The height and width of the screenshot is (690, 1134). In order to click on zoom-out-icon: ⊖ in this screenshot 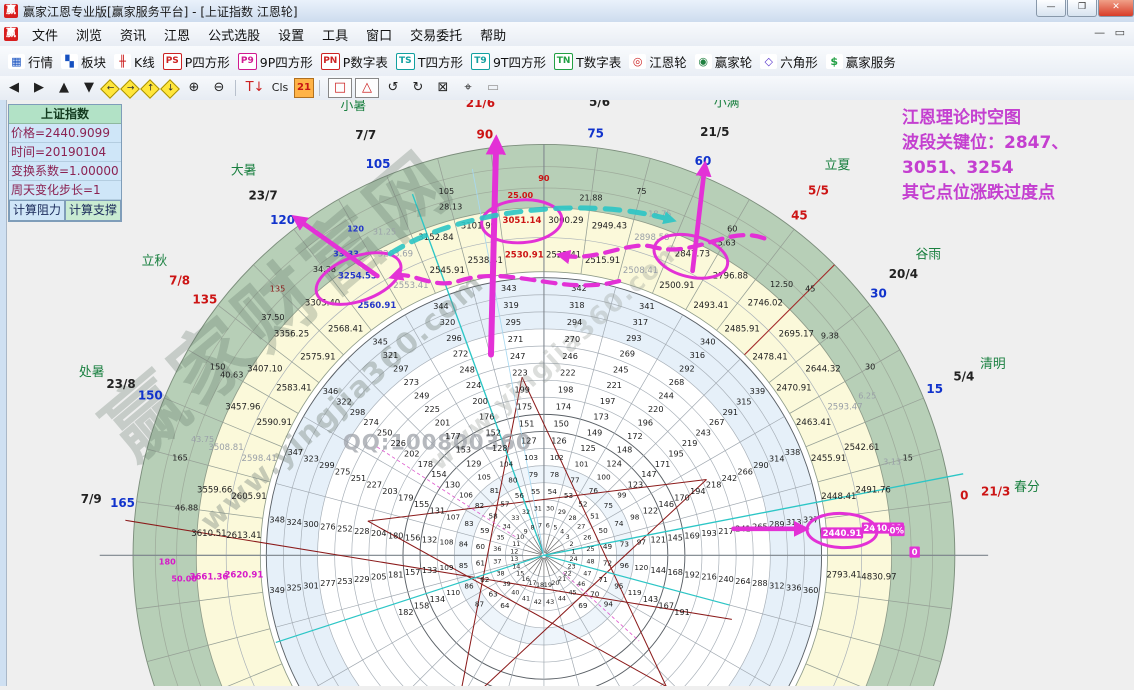, I will do `click(219, 87)`.